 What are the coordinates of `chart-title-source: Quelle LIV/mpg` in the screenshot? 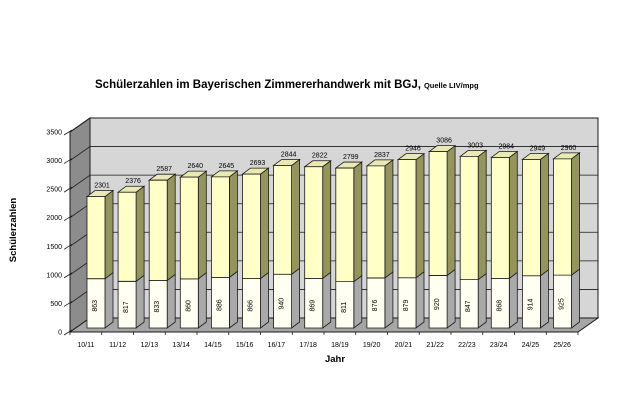 It's located at (451, 85).